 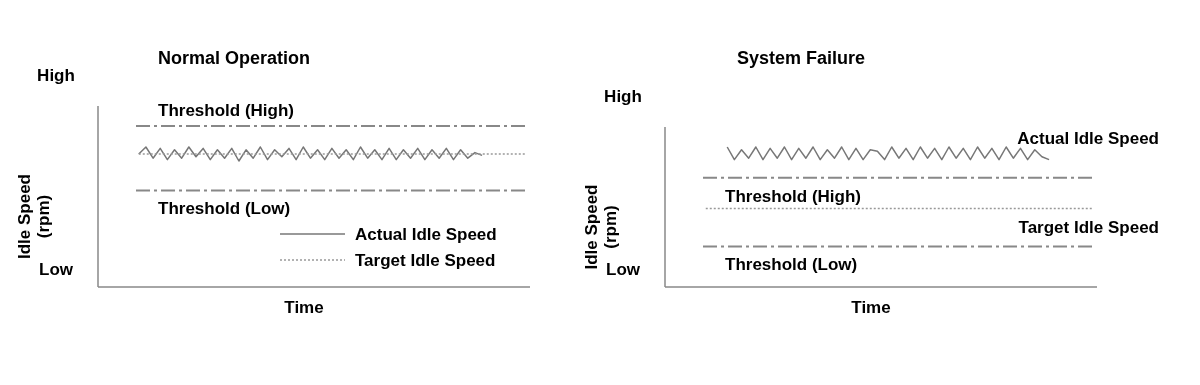 What do you see at coordinates (426, 234) in the screenshot?
I see `legend-label: Actual Idle Speed` at bounding box center [426, 234].